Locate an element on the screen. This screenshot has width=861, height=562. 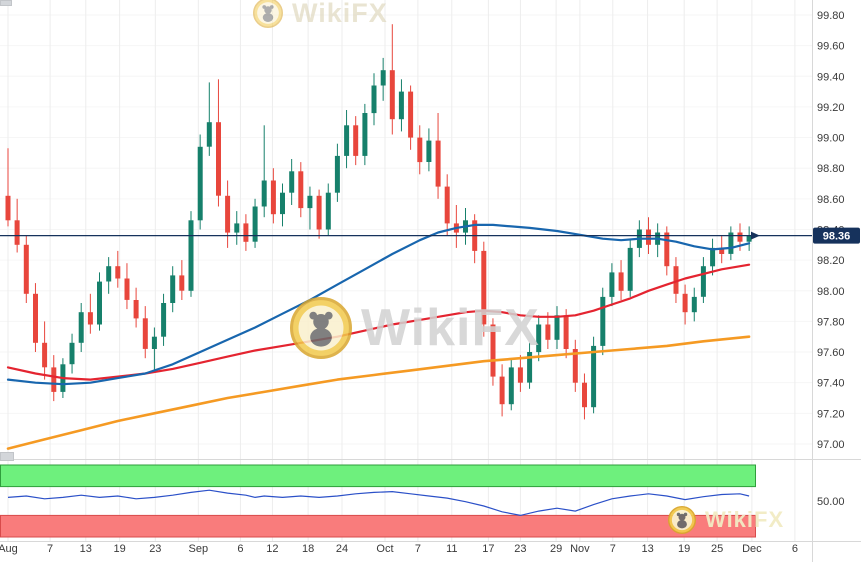
x-axis-label: 23 is located at coordinates (520, 549).